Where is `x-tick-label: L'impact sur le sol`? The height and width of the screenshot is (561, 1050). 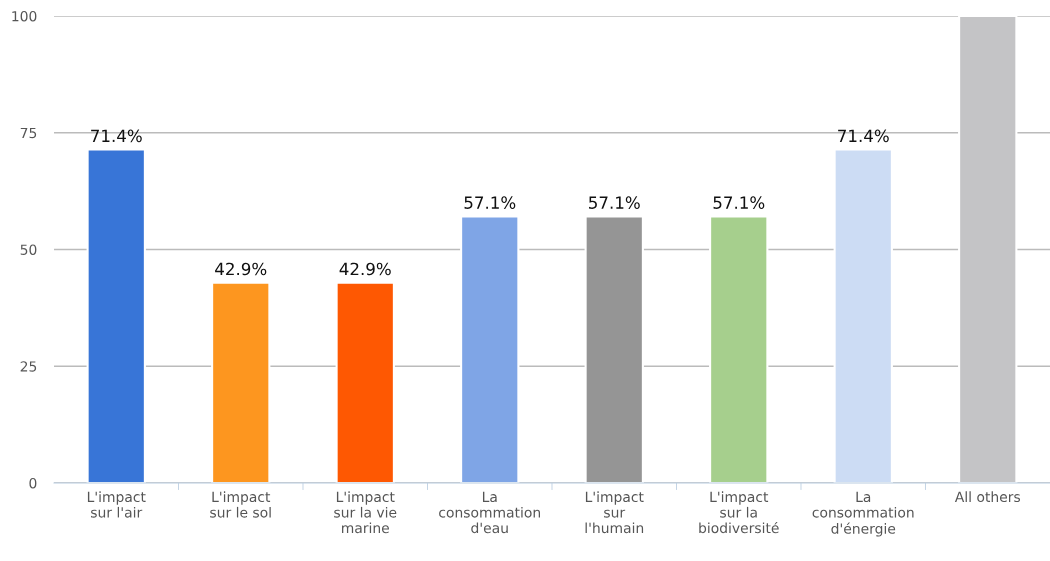
x-tick-label: L'impact sur le sol is located at coordinates (240, 504).